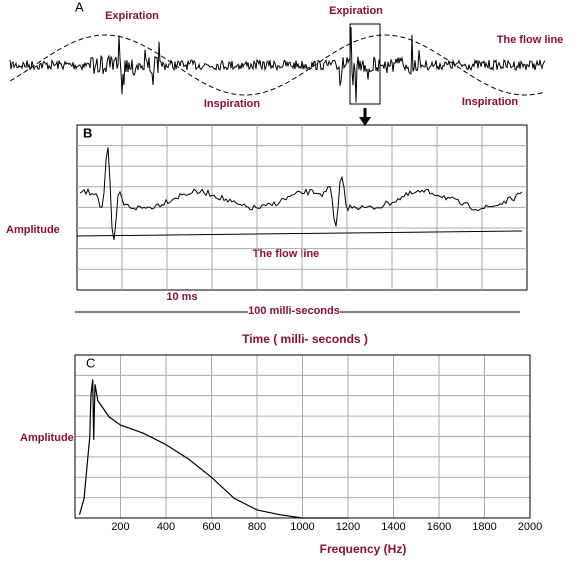  I want to click on label-bg, so click(294, 311).